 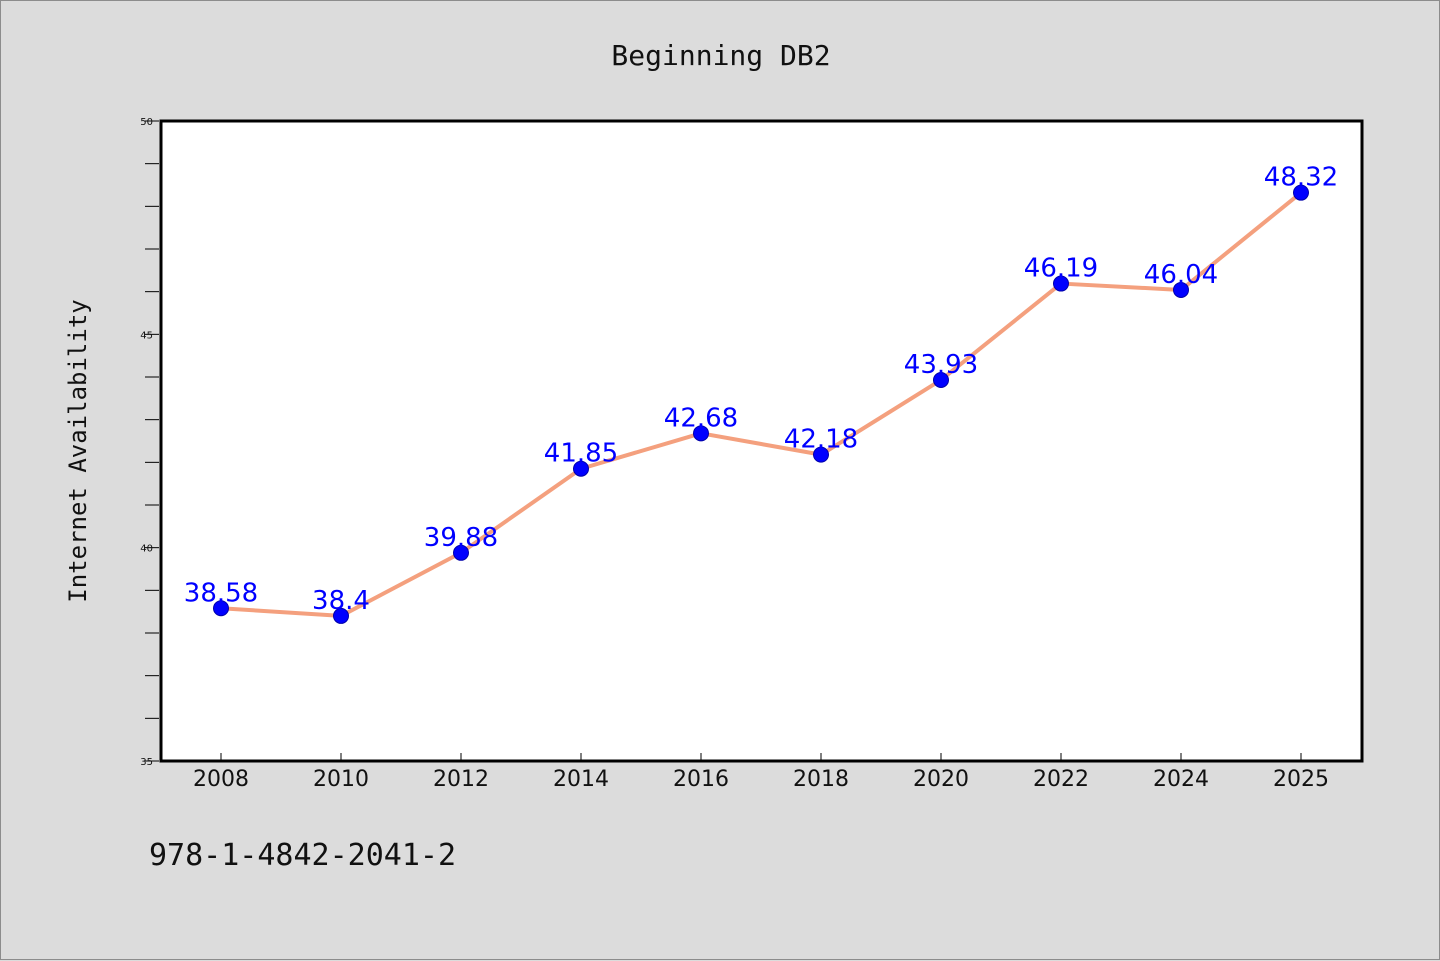 I want to click on x-tick-label: 2025, so click(x=1301, y=779).